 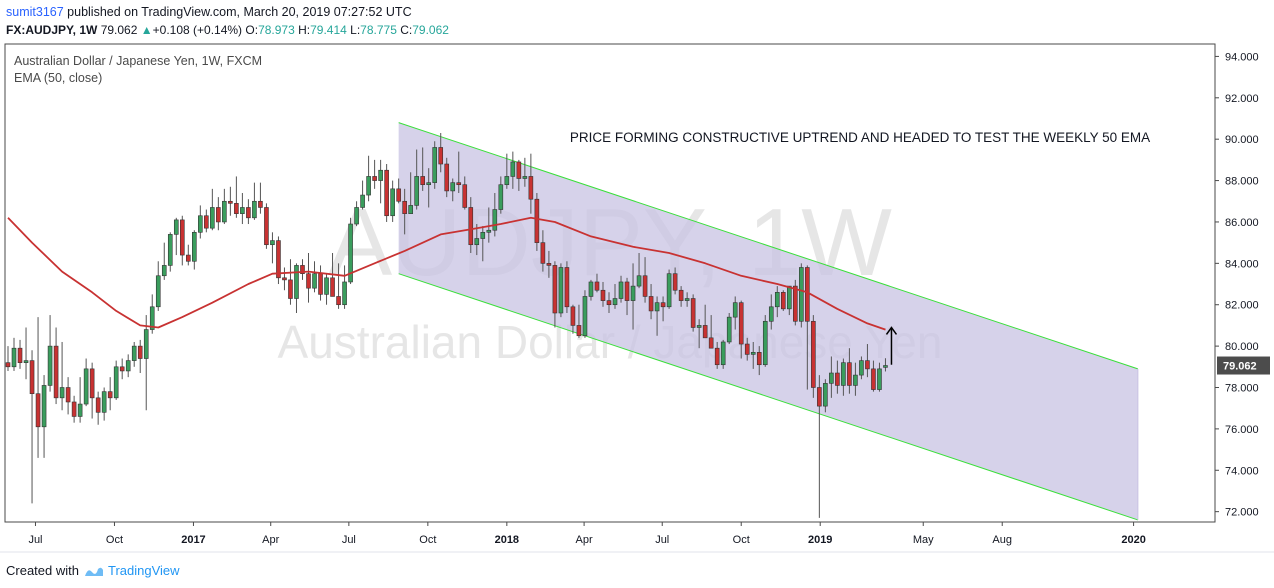 I want to click on last-price: 79.062, so click(x=119, y=30).